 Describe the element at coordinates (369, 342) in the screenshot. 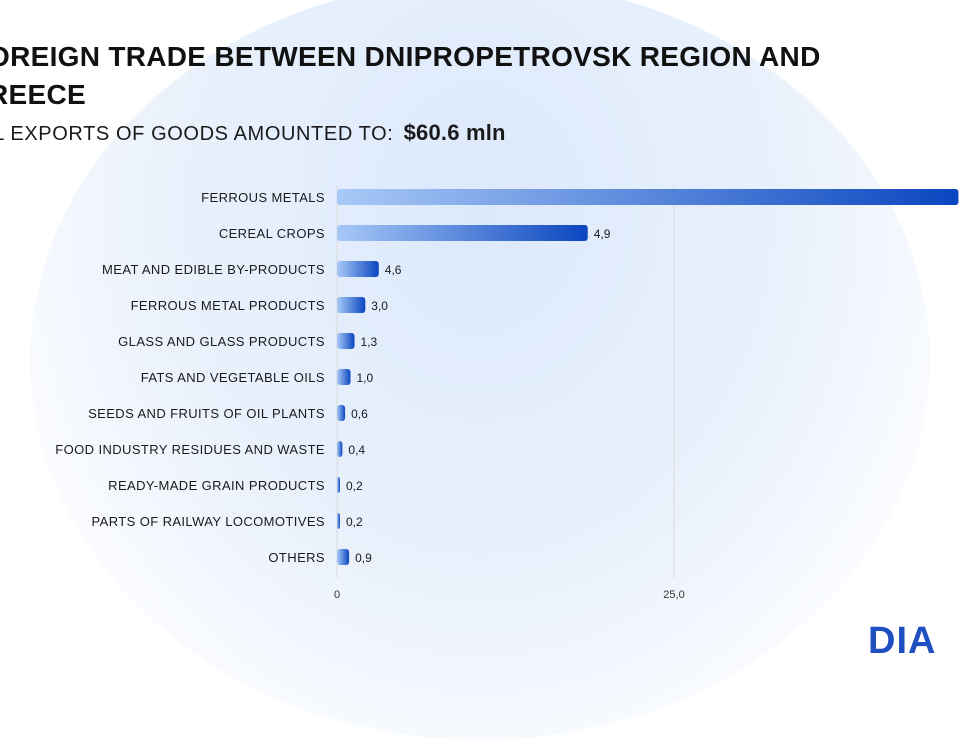

I see `value-label: 1,3` at that location.